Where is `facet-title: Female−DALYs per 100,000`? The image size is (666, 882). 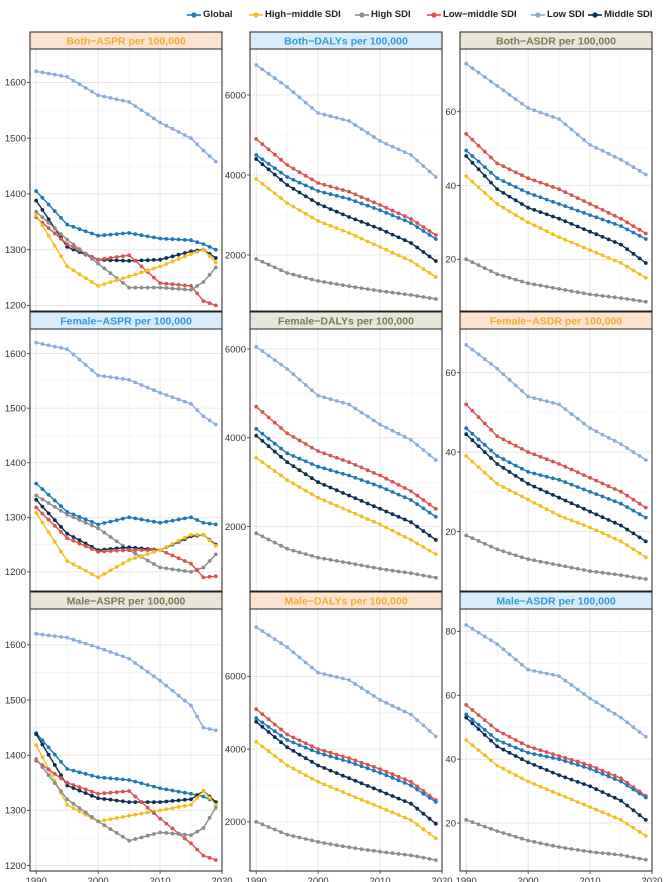
facet-title: Female−DALYs per 100,000 is located at coordinates (346, 322).